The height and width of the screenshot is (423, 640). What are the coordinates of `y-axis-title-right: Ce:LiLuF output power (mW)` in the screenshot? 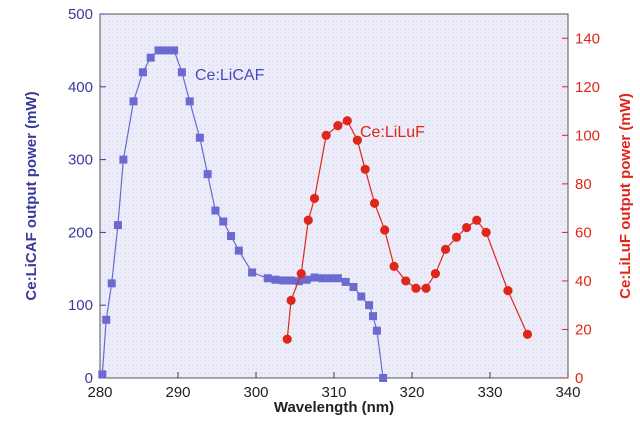 It's located at (625, 196).